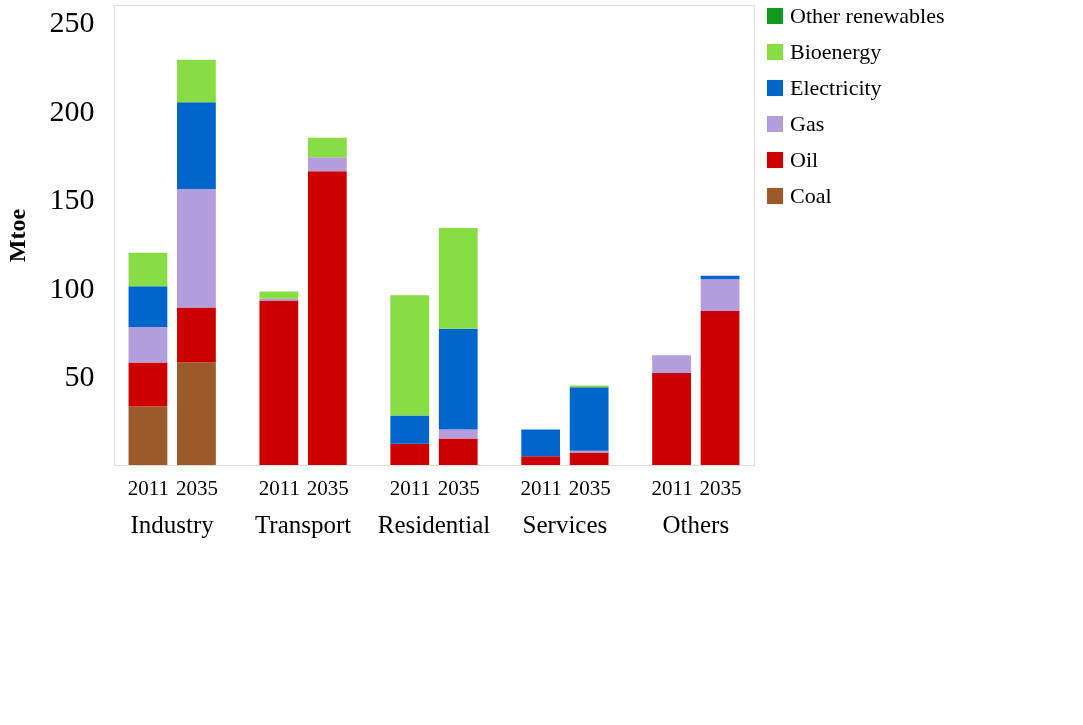 This screenshot has width=1083, height=725. What do you see at coordinates (72, 287) in the screenshot?
I see `y-tick-label: 100` at bounding box center [72, 287].